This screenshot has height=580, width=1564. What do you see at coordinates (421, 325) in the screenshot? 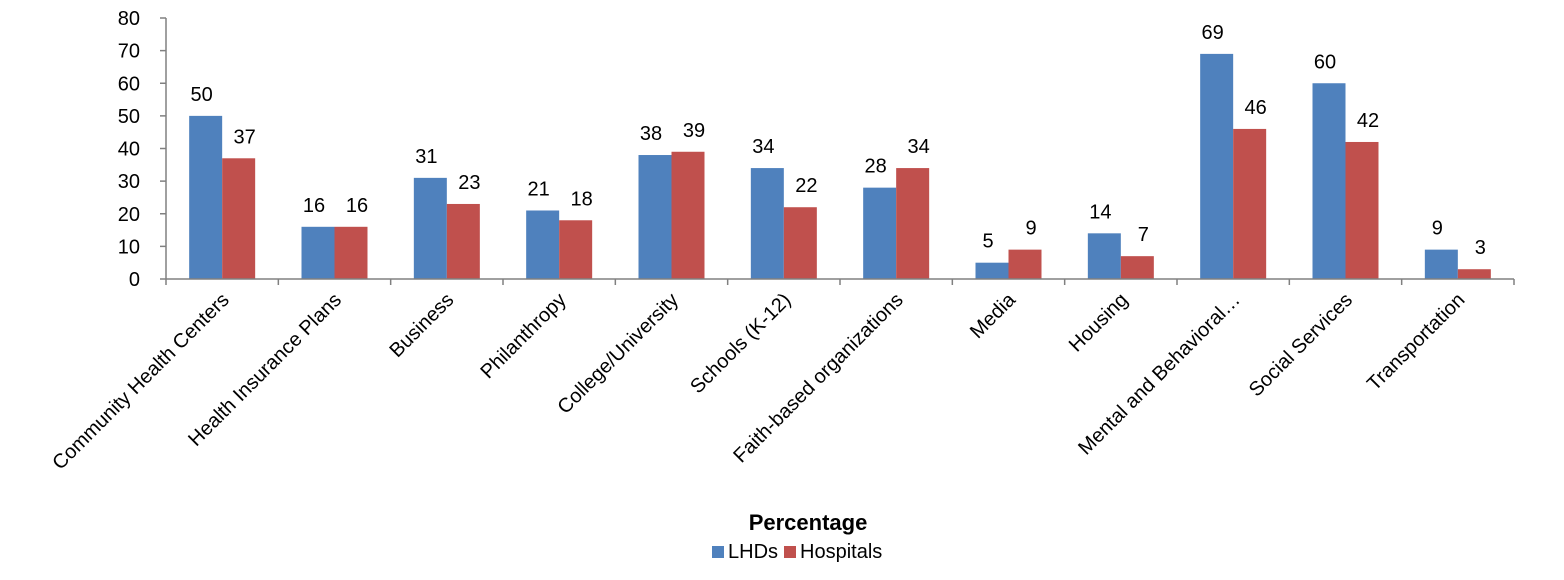
I see `category-label-2: Business` at bounding box center [421, 325].